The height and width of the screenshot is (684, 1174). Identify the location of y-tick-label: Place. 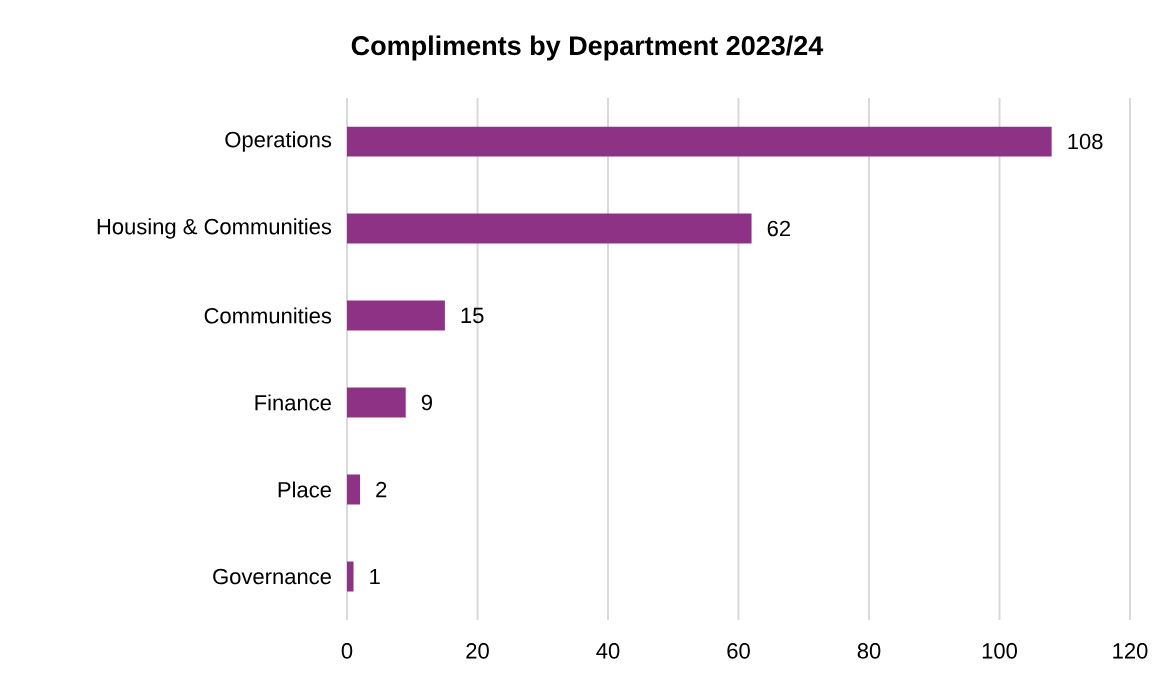
(304, 489).